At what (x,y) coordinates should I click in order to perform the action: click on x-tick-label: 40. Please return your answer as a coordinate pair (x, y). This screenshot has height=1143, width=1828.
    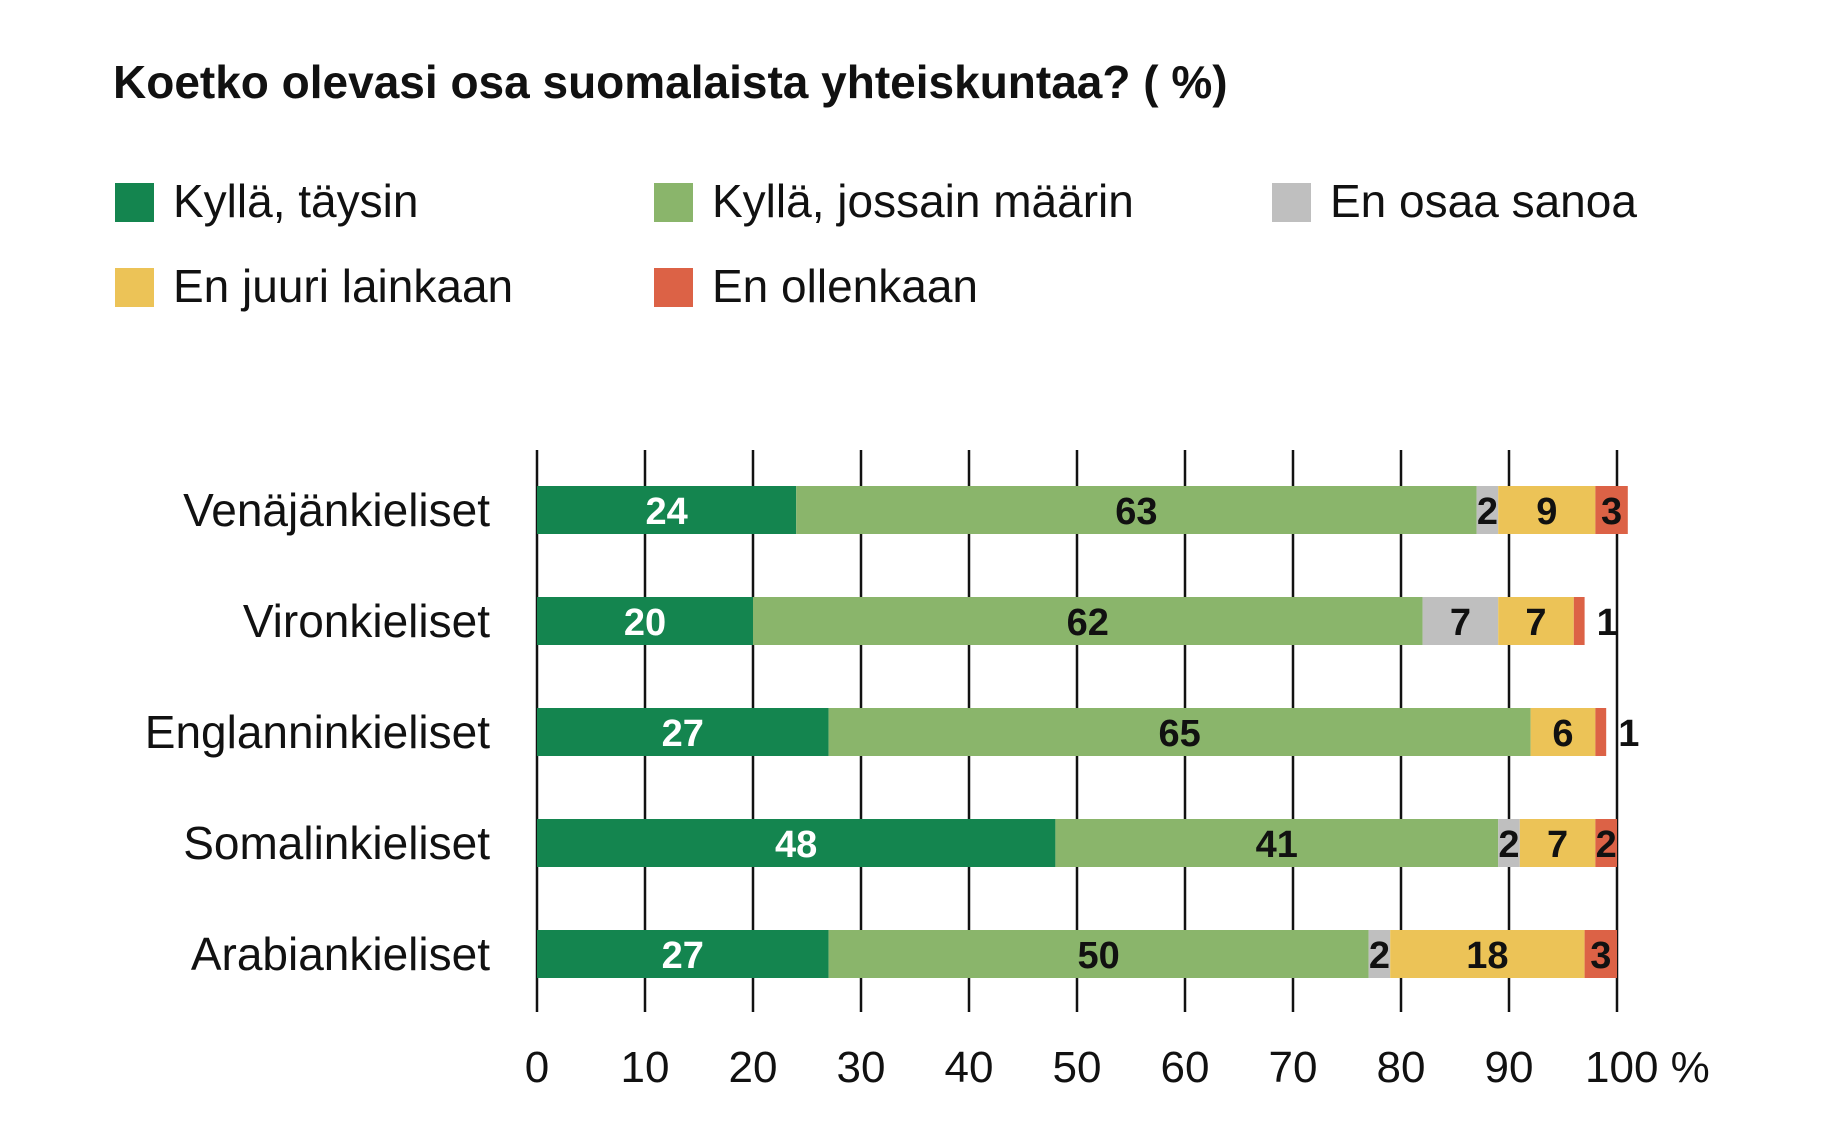
    Looking at the image, I should click on (969, 1067).